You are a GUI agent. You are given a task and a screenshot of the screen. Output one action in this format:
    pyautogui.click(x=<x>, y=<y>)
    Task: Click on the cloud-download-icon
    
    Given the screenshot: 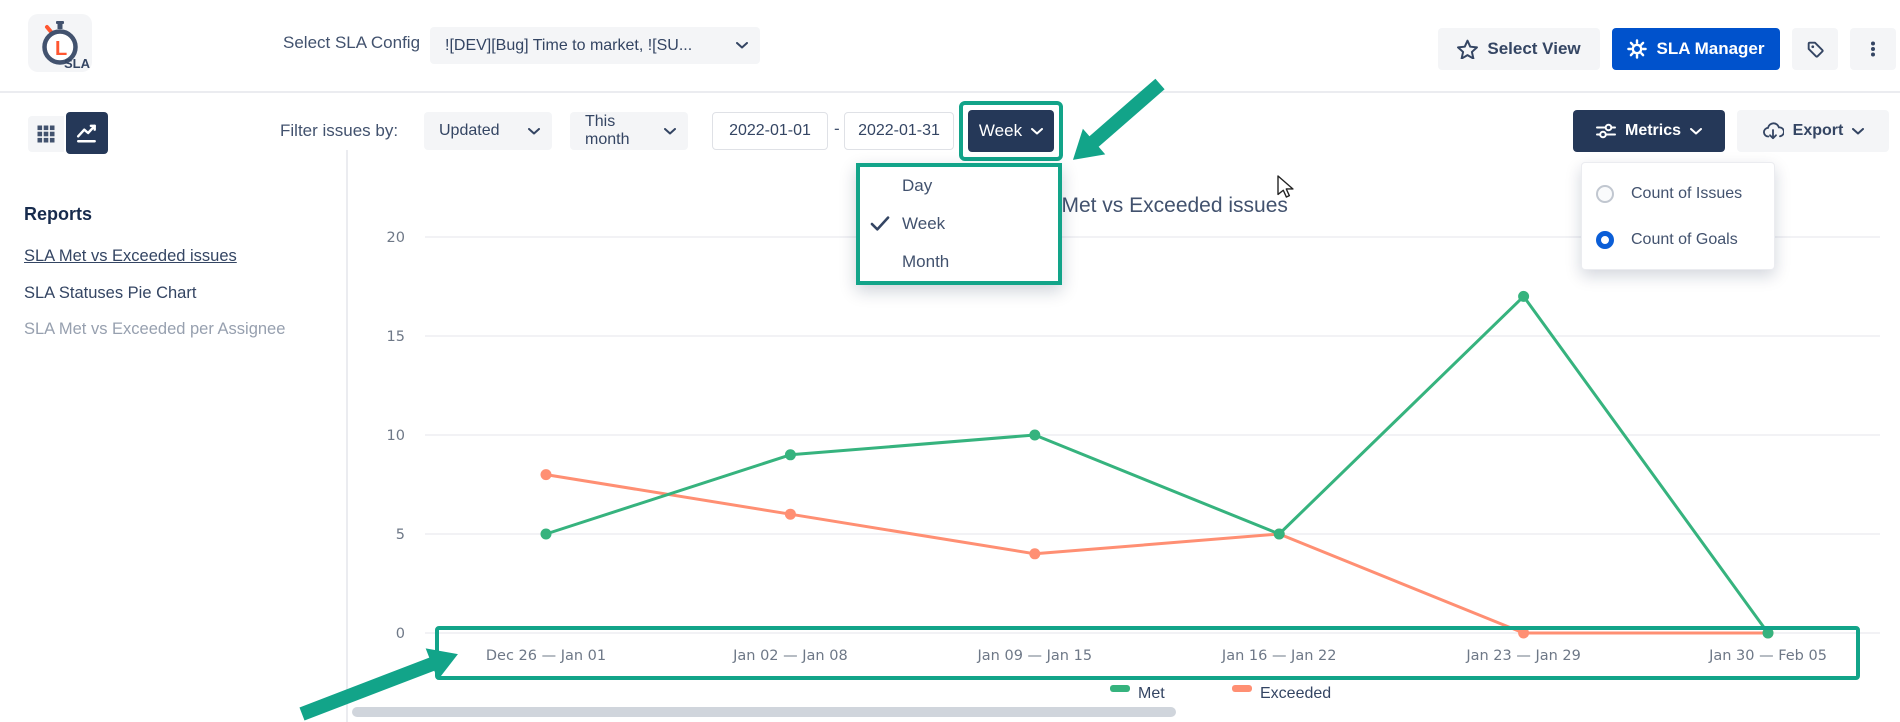 What is the action you would take?
    pyautogui.click(x=1773, y=131)
    